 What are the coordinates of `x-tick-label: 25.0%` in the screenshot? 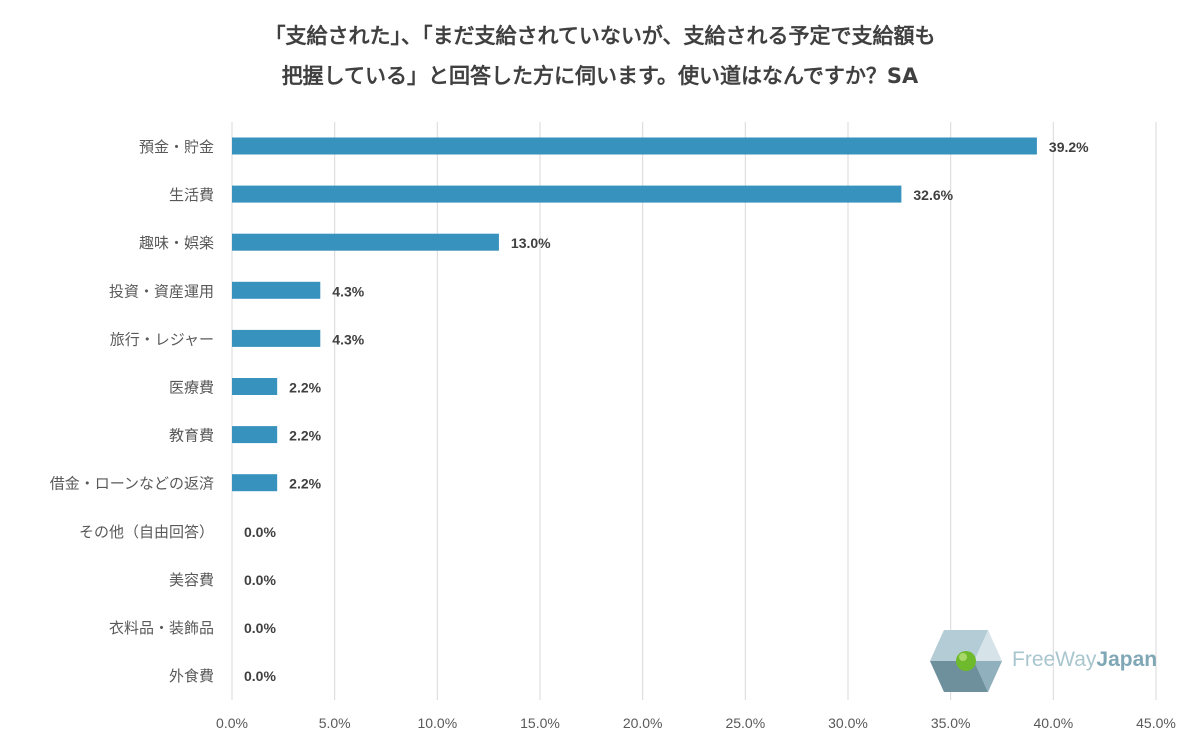 It's located at (745, 723).